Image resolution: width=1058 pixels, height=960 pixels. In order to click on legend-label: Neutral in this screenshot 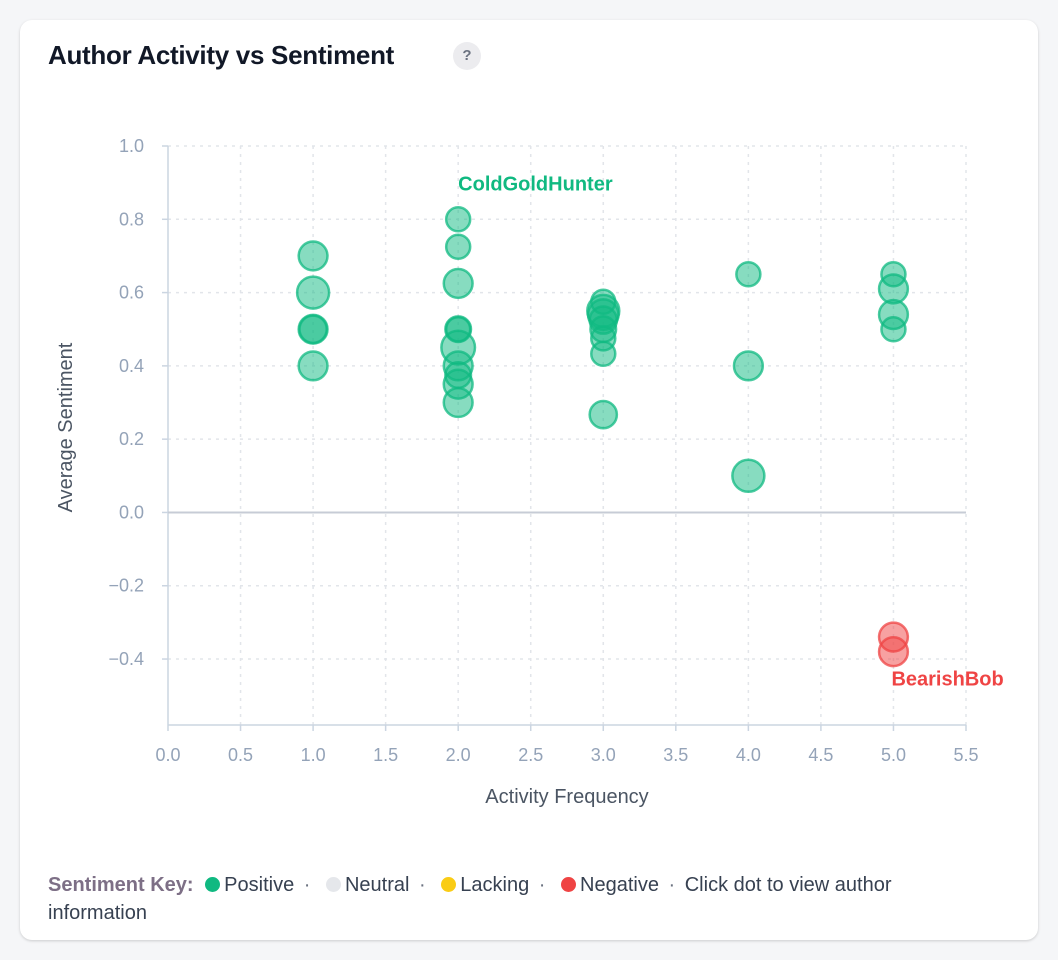, I will do `click(377, 885)`.